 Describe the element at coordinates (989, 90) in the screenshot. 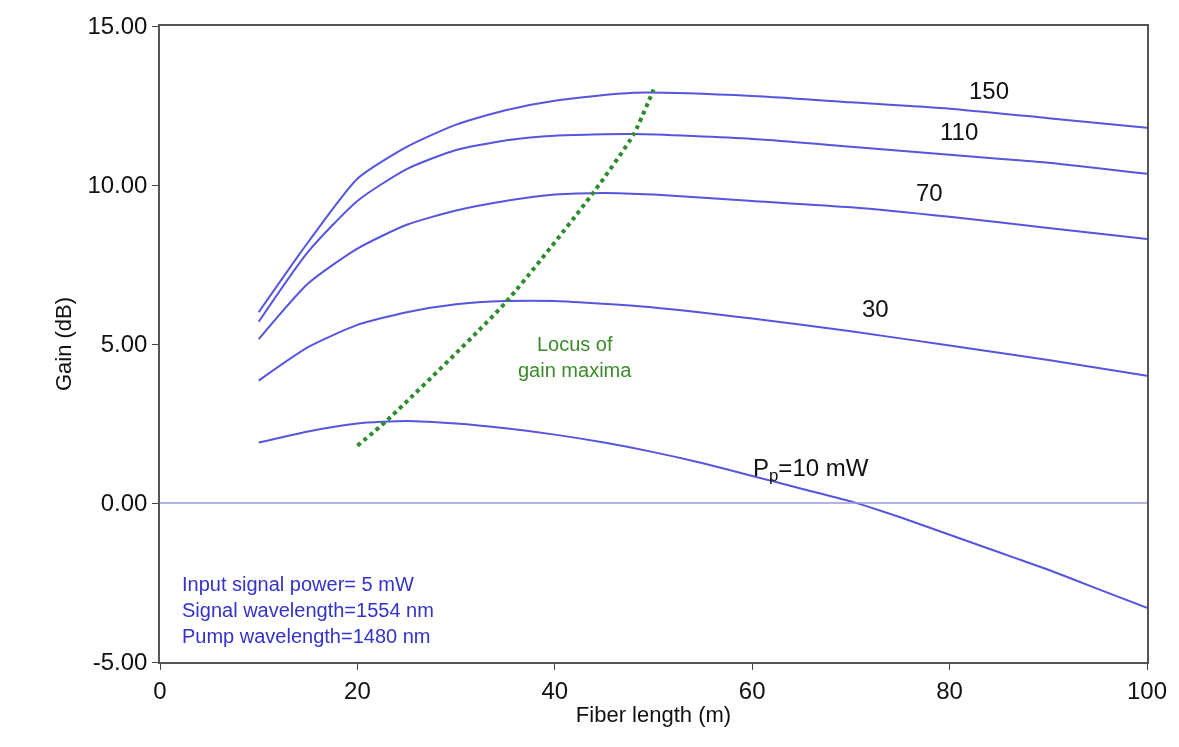

I see `series-label: 150` at that location.